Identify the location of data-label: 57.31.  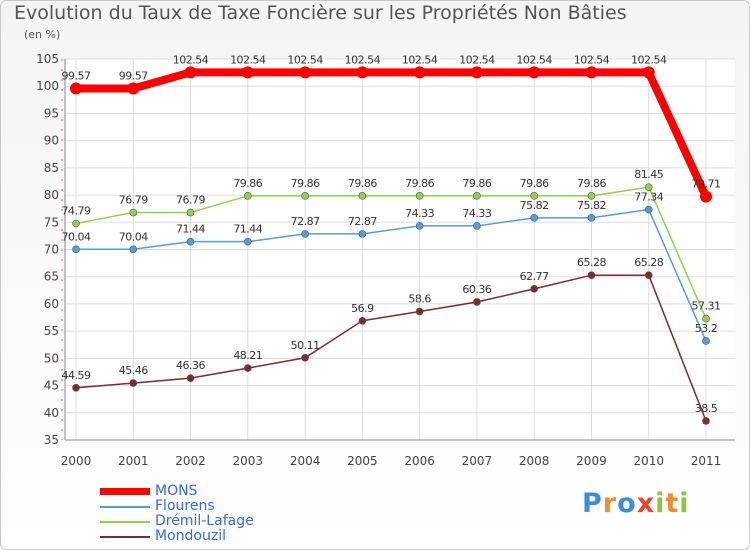
(706, 306).